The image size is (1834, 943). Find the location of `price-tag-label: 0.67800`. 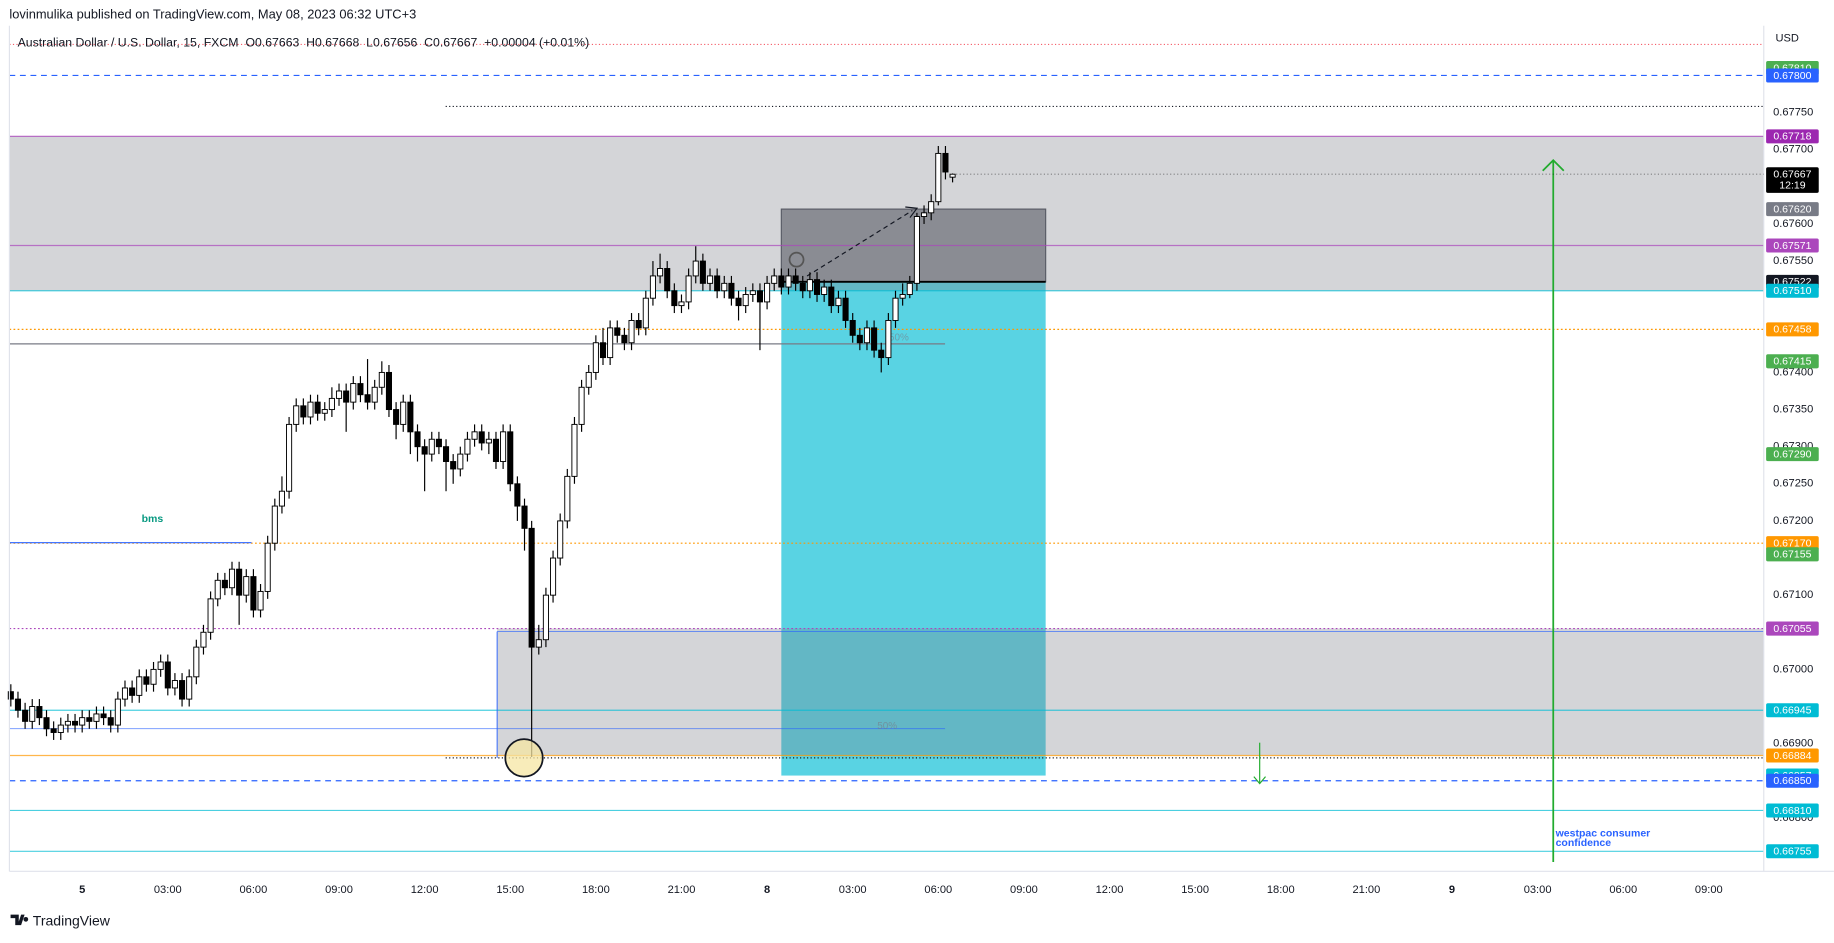

price-tag-label: 0.67800 is located at coordinates (1792, 76).